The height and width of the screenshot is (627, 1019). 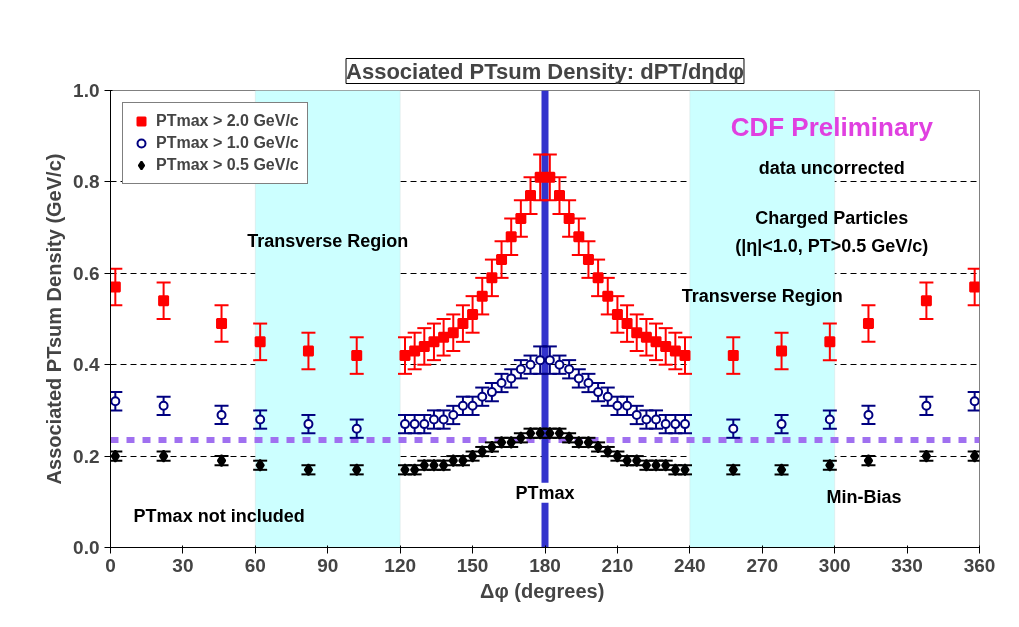 What do you see at coordinates (328, 565) in the screenshot?
I see `x-tick-label: 90` at bounding box center [328, 565].